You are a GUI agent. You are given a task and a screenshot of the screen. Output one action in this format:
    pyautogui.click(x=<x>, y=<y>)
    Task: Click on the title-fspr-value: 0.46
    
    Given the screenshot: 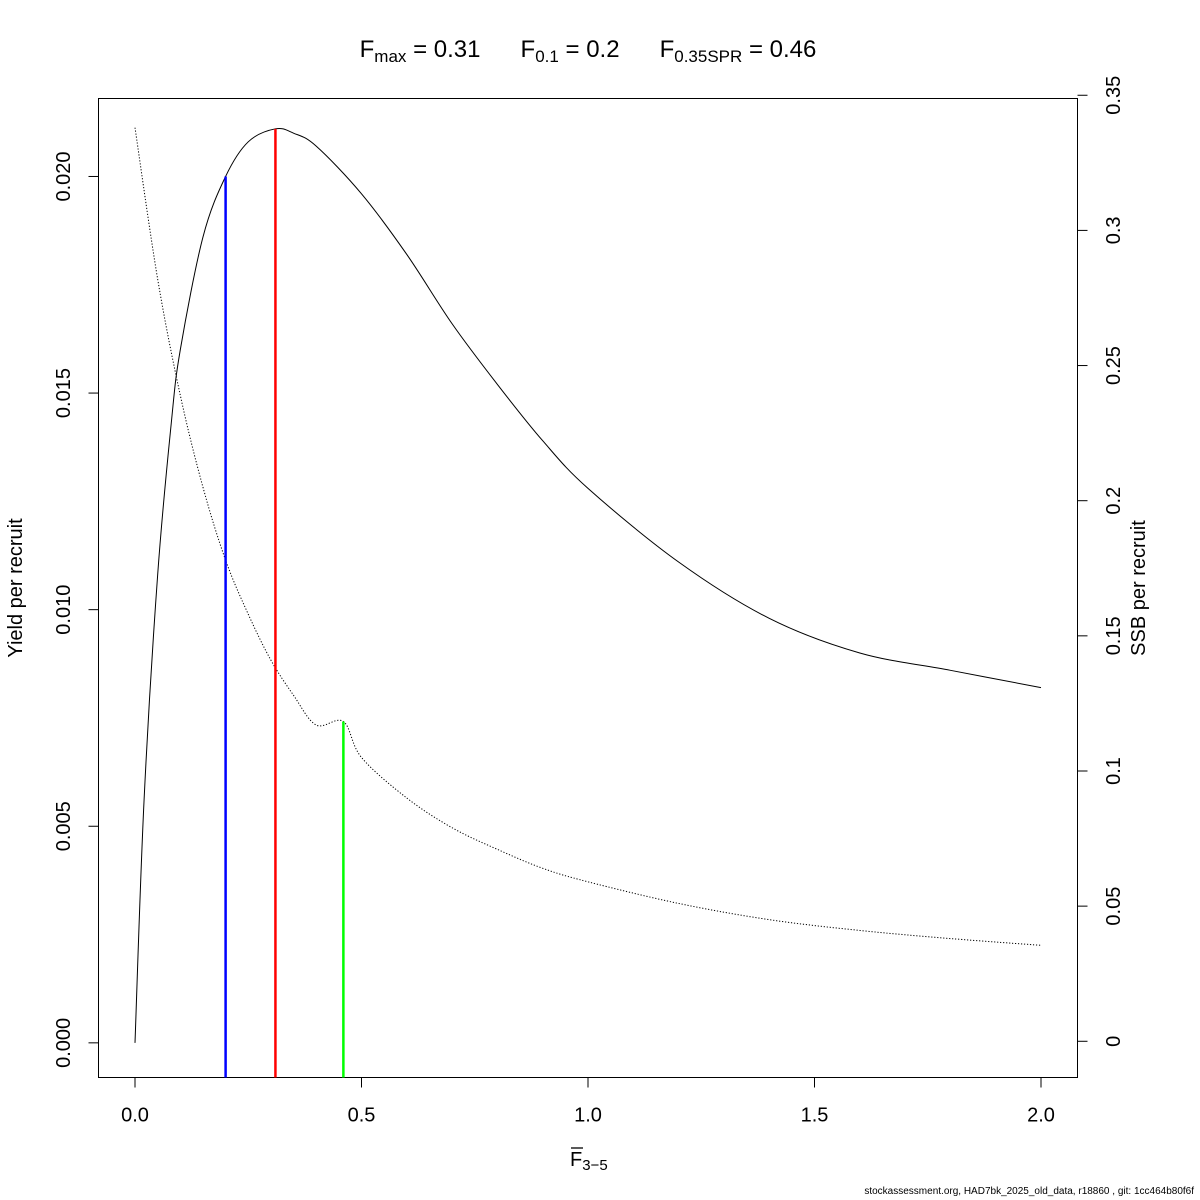 What is the action you would take?
    pyautogui.click(x=793, y=49)
    